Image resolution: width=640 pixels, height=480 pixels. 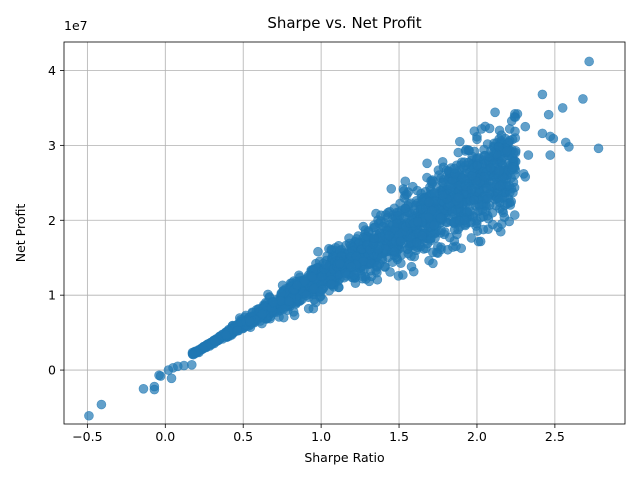 I want to click on x-axis-ticks: −0.5 0.0 0.5 1.0 1.5 2.0 2.5, so click(x=318, y=434).